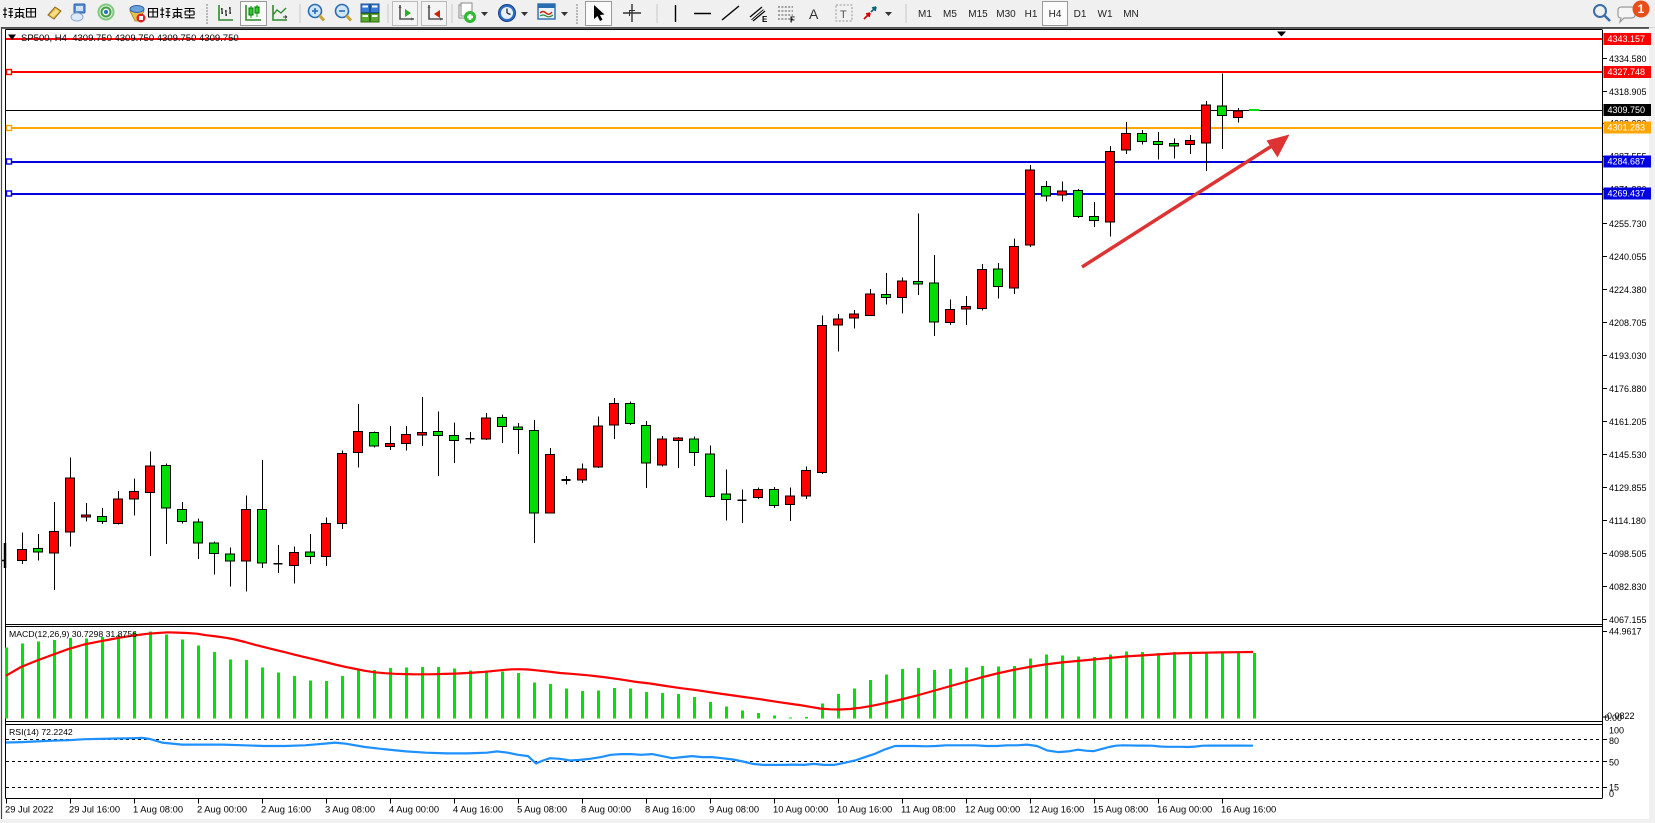 The image size is (1655, 823). I want to click on svg-text: 8 Aug 16:00, so click(670, 809).